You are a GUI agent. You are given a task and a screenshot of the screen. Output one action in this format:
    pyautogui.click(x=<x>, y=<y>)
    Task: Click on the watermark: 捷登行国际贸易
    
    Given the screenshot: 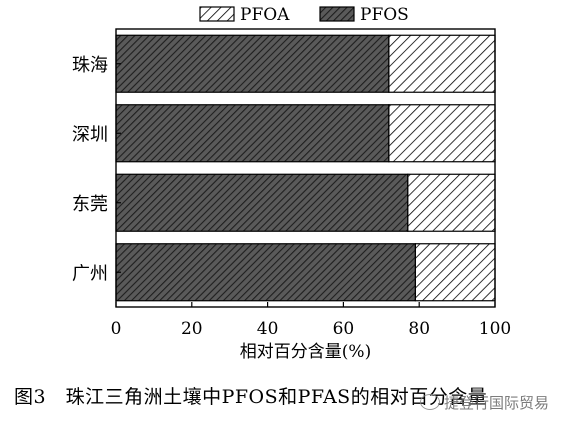 What is the action you would take?
    pyautogui.click(x=484, y=402)
    